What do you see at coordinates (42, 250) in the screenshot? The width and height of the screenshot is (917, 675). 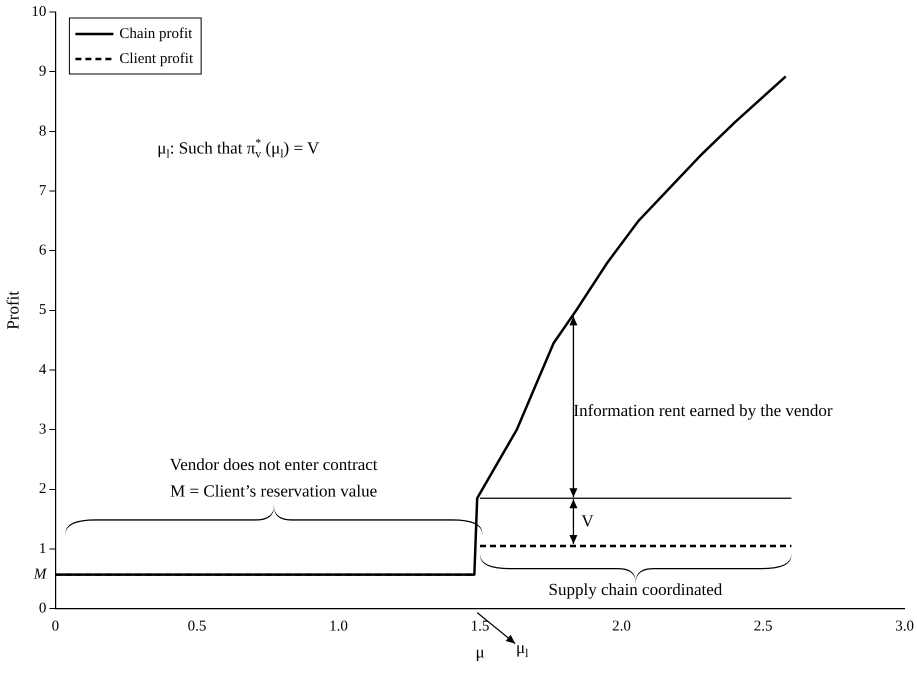 I see `y-tick-label: 6` at bounding box center [42, 250].